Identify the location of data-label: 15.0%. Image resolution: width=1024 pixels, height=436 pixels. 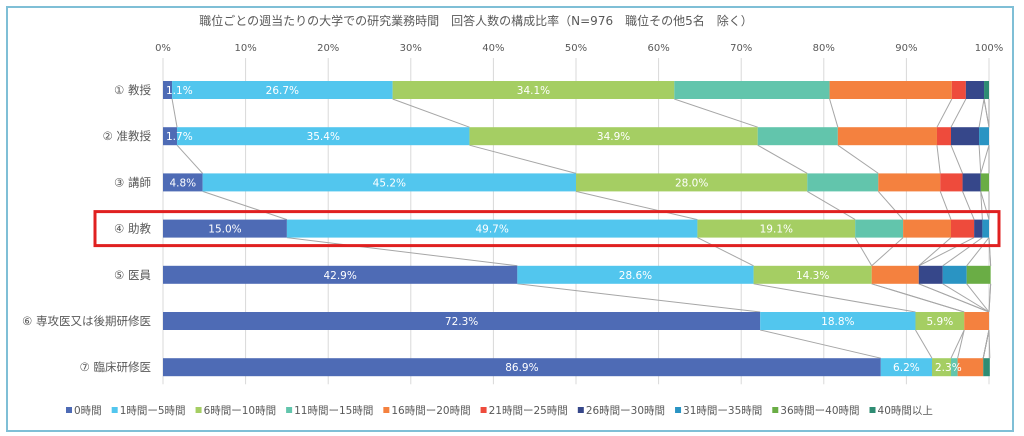
(224, 230).